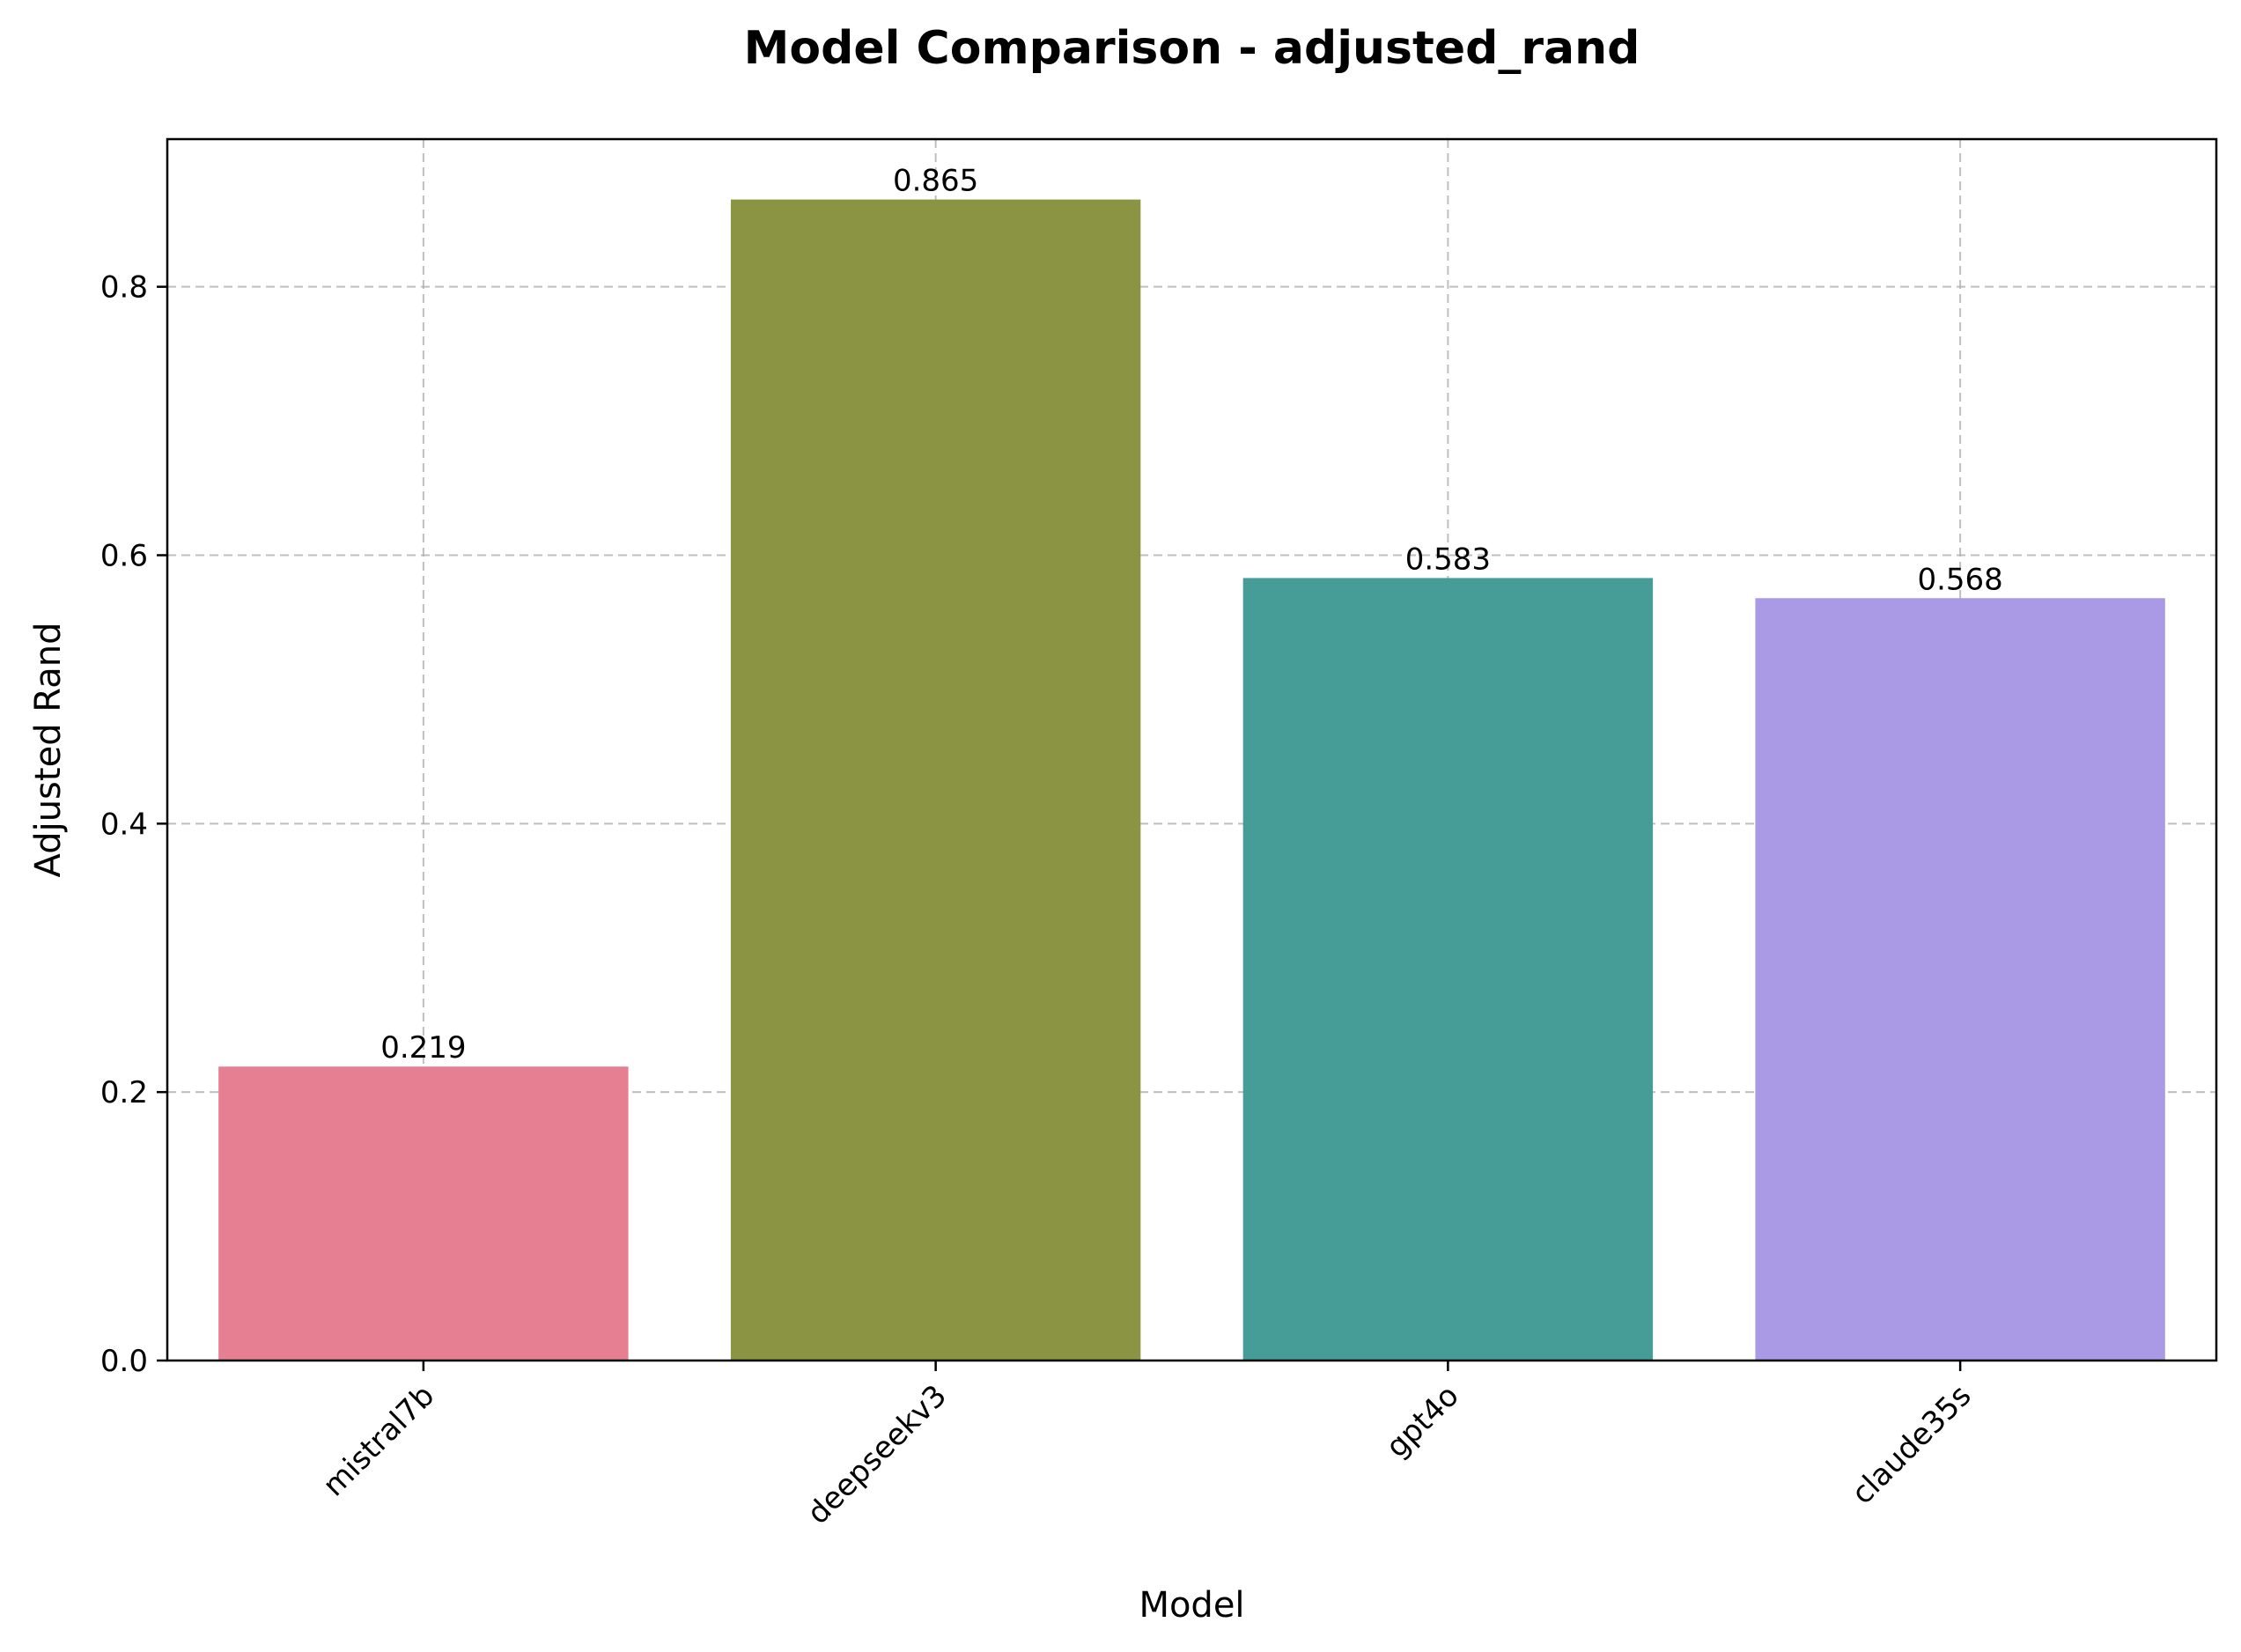 This screenshot has width=2241, height=1652. Describe the element at coordinates (935, 181) in the screenshot. I see `value-label-deepseekv3: 0.865` at that location.